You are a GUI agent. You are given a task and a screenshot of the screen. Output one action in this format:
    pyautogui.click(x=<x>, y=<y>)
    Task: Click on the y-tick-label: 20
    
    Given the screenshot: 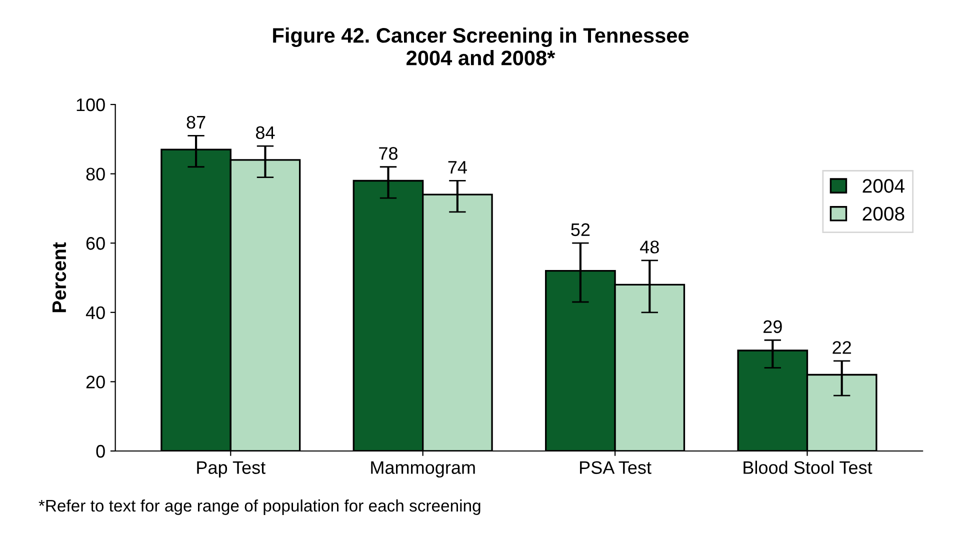 What is the action you would take?
    pyautogui.click(x=95, y=382)
    